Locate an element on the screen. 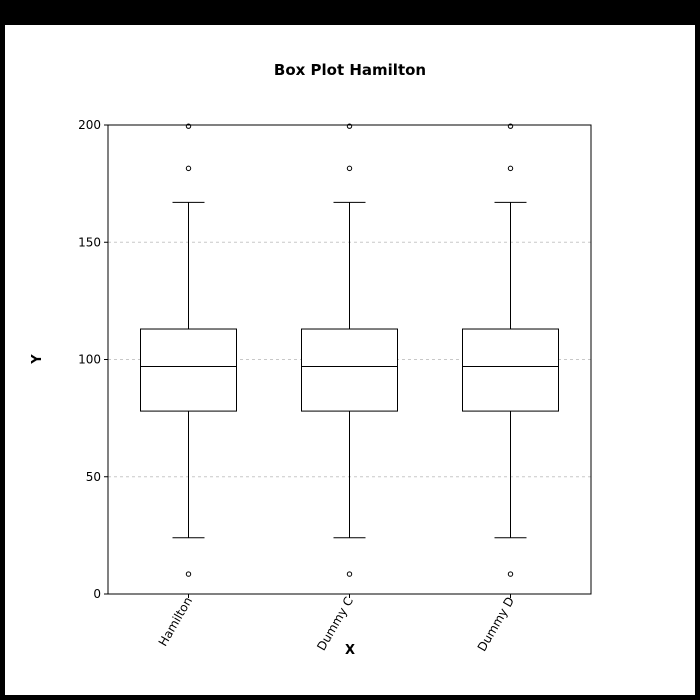 The image size is (700, 700). box-dummy-c is located at coordinates (349, 350).